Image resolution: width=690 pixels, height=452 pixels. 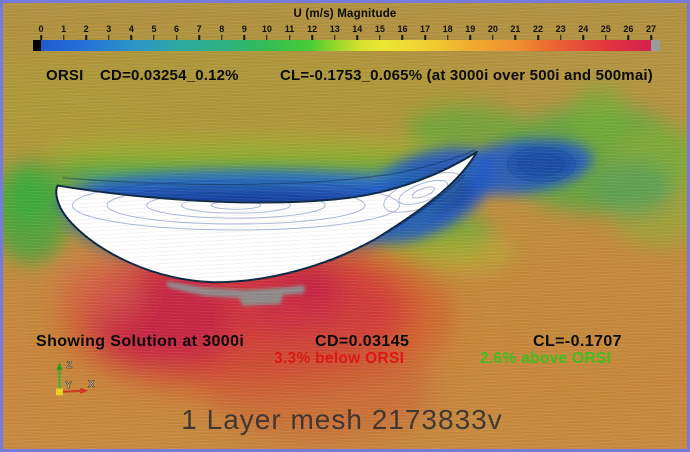 What do you see at coordinates (605, 29) in the screenshot?
I see `colorbar-tick-label: 25` at bounding box center [605, 29].